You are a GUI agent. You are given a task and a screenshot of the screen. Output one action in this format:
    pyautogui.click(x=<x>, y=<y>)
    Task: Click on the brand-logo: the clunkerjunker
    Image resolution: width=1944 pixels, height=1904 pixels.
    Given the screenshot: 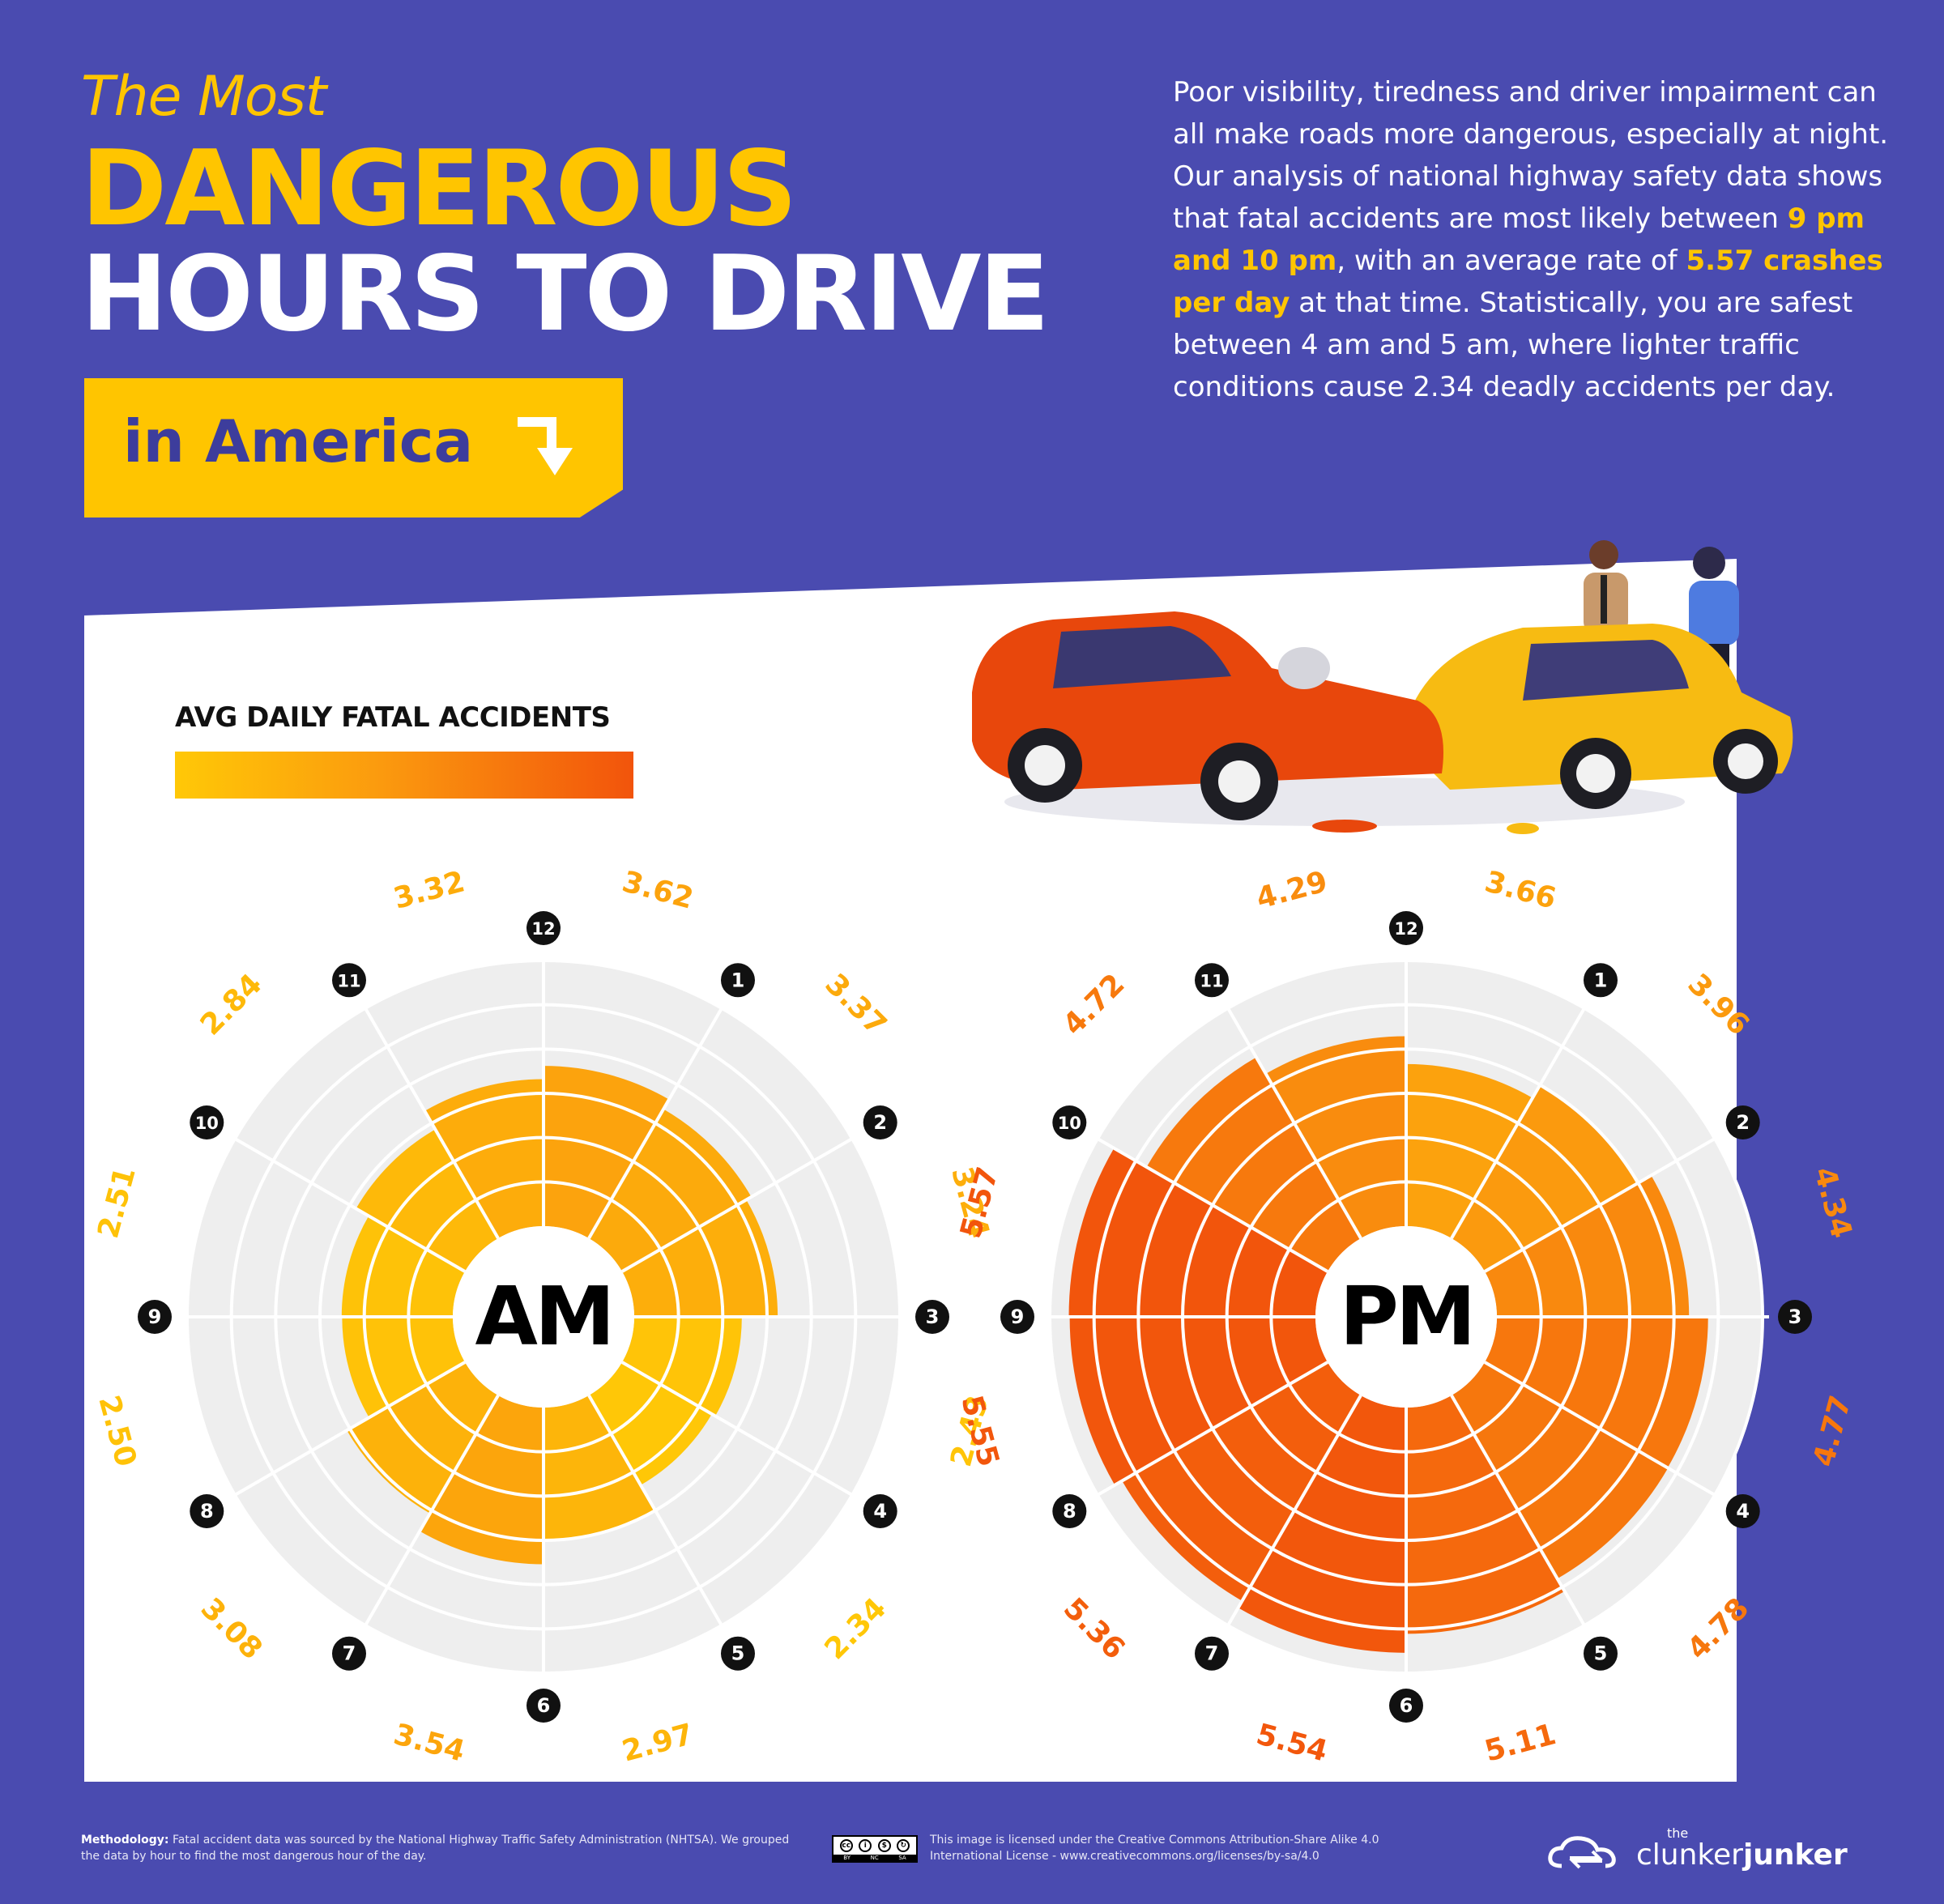 What is the action you would take?
    pyautogui.click(x=1707, y=1849)
    